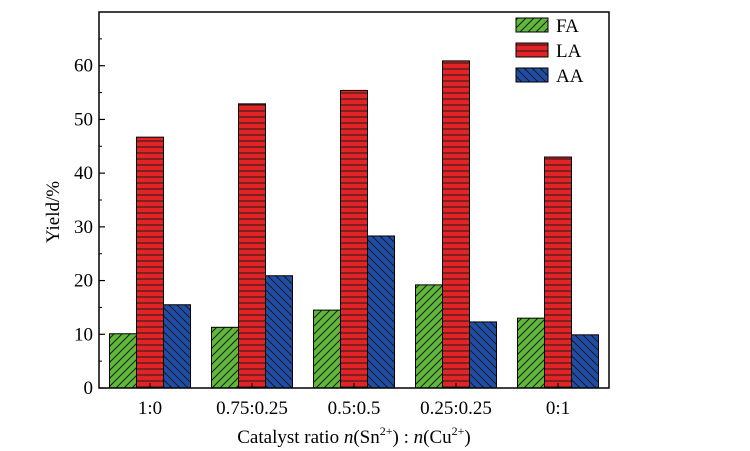  I want to click on legend-label-aa: AA, so click(570, 76).